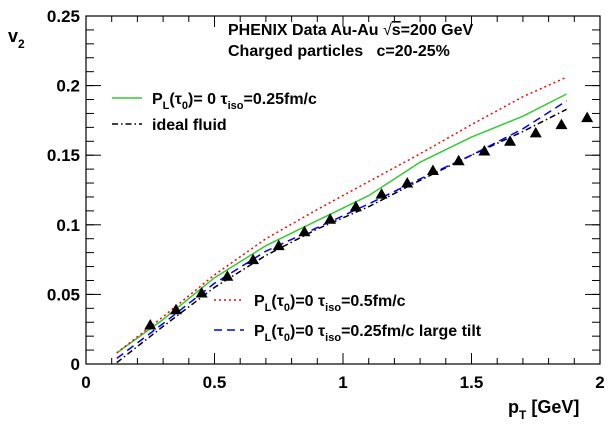  Describe the element at coordinates (339, 51) in the screenshot. I see `chart-title-line2: Charged particles c=20-25%` at that location.